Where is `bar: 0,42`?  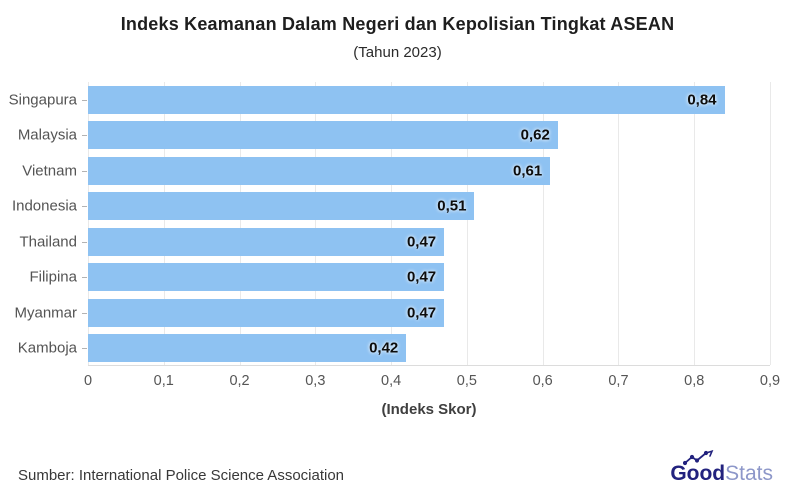 bar: 0,42 is located at coordinates (247, 348).